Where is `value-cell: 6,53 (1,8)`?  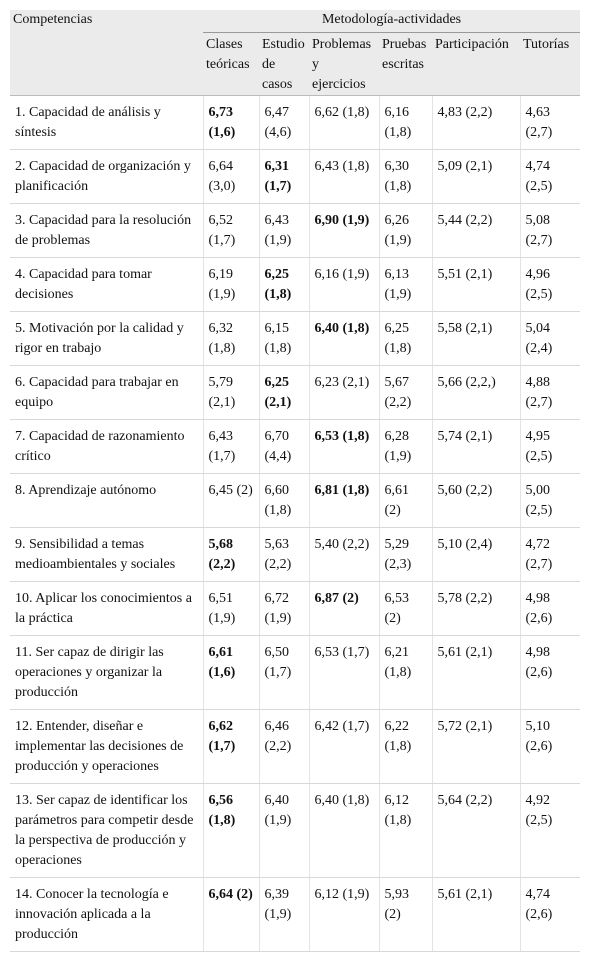
value-cell: 6,53 (1,8) is located at coordinates (343, 446).